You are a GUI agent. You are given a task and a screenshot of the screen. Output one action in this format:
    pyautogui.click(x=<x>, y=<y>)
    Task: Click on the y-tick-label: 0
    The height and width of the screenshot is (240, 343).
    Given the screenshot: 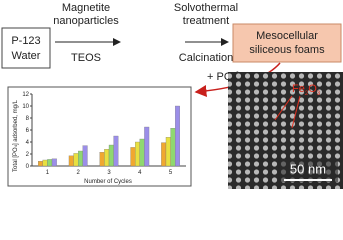 What is the action you would take?
    pyautogui.click(x=28, y=167)
    